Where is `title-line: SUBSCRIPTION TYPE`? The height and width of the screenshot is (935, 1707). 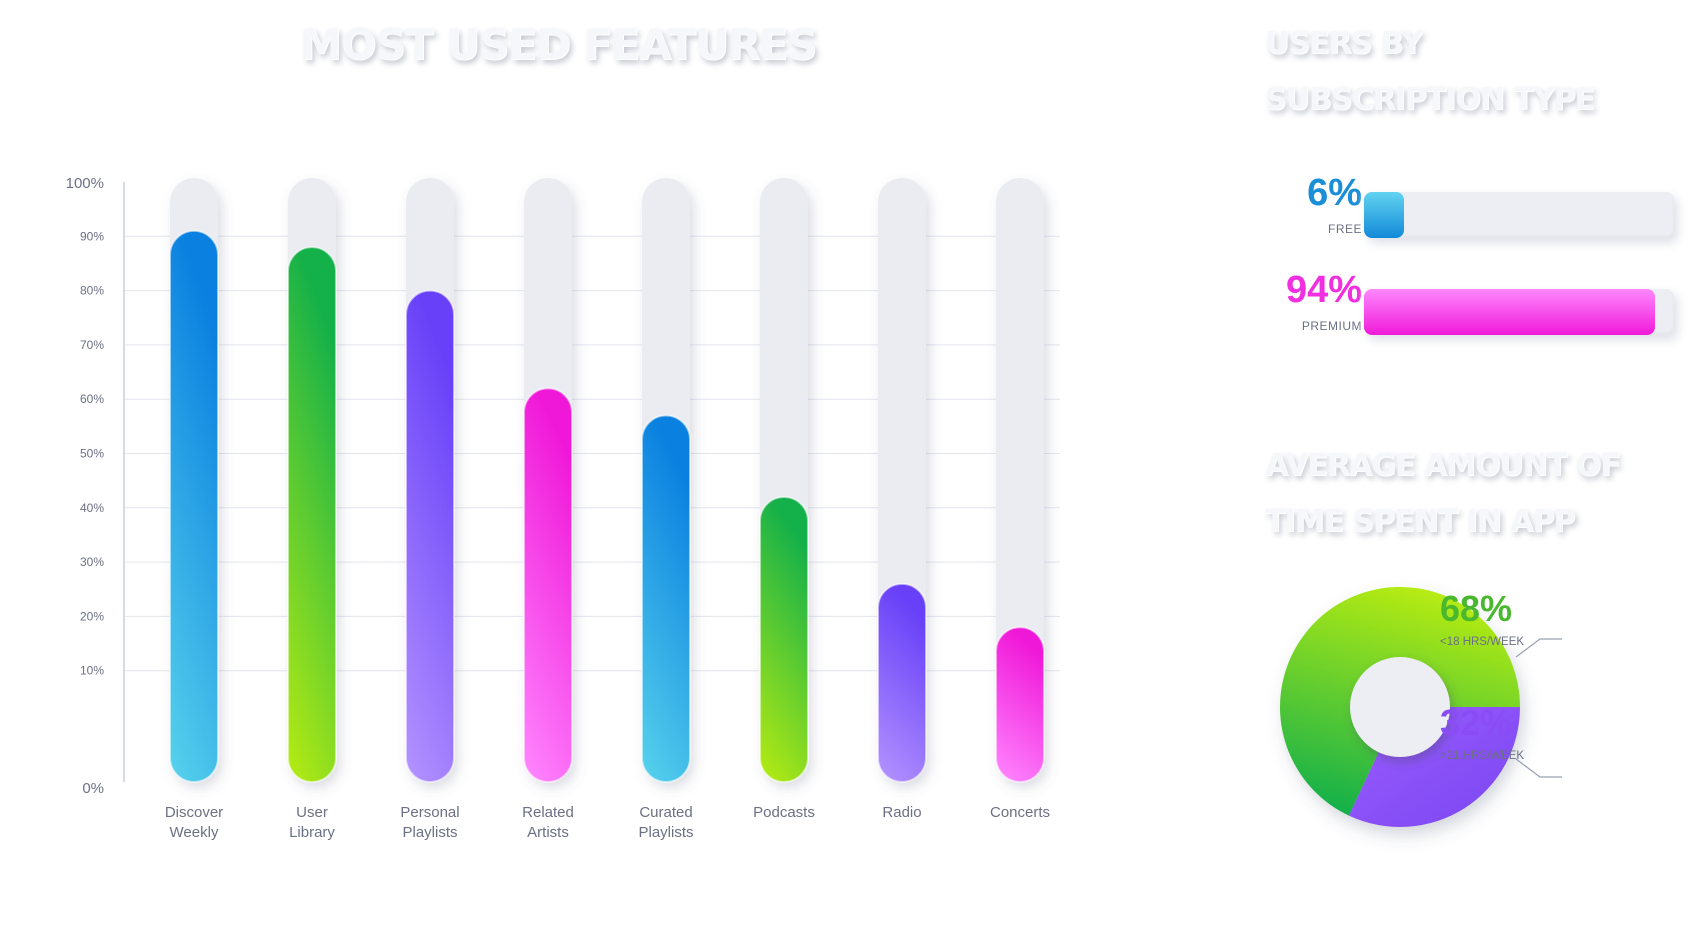 title-line: SUBSCRIPTION TYPE is located at coordinates (1430, 99).